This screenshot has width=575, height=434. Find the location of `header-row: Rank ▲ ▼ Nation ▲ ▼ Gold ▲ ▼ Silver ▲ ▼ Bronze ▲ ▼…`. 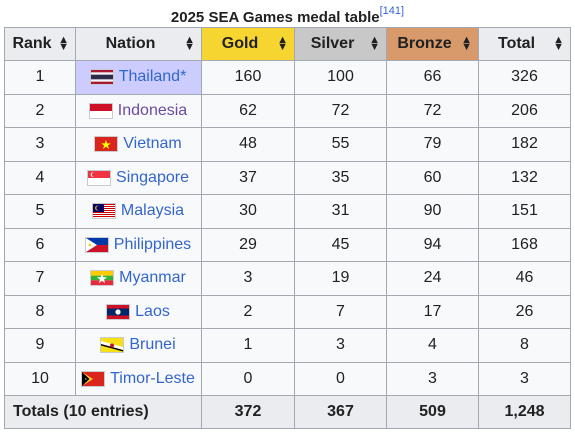

header-row: Rank ▲ ▼ Nation ▲ ▼ Gold ▲ ▼ Silver ▲ ▼ Bronze ▲ ▼… is located at coordinates (287, 44).